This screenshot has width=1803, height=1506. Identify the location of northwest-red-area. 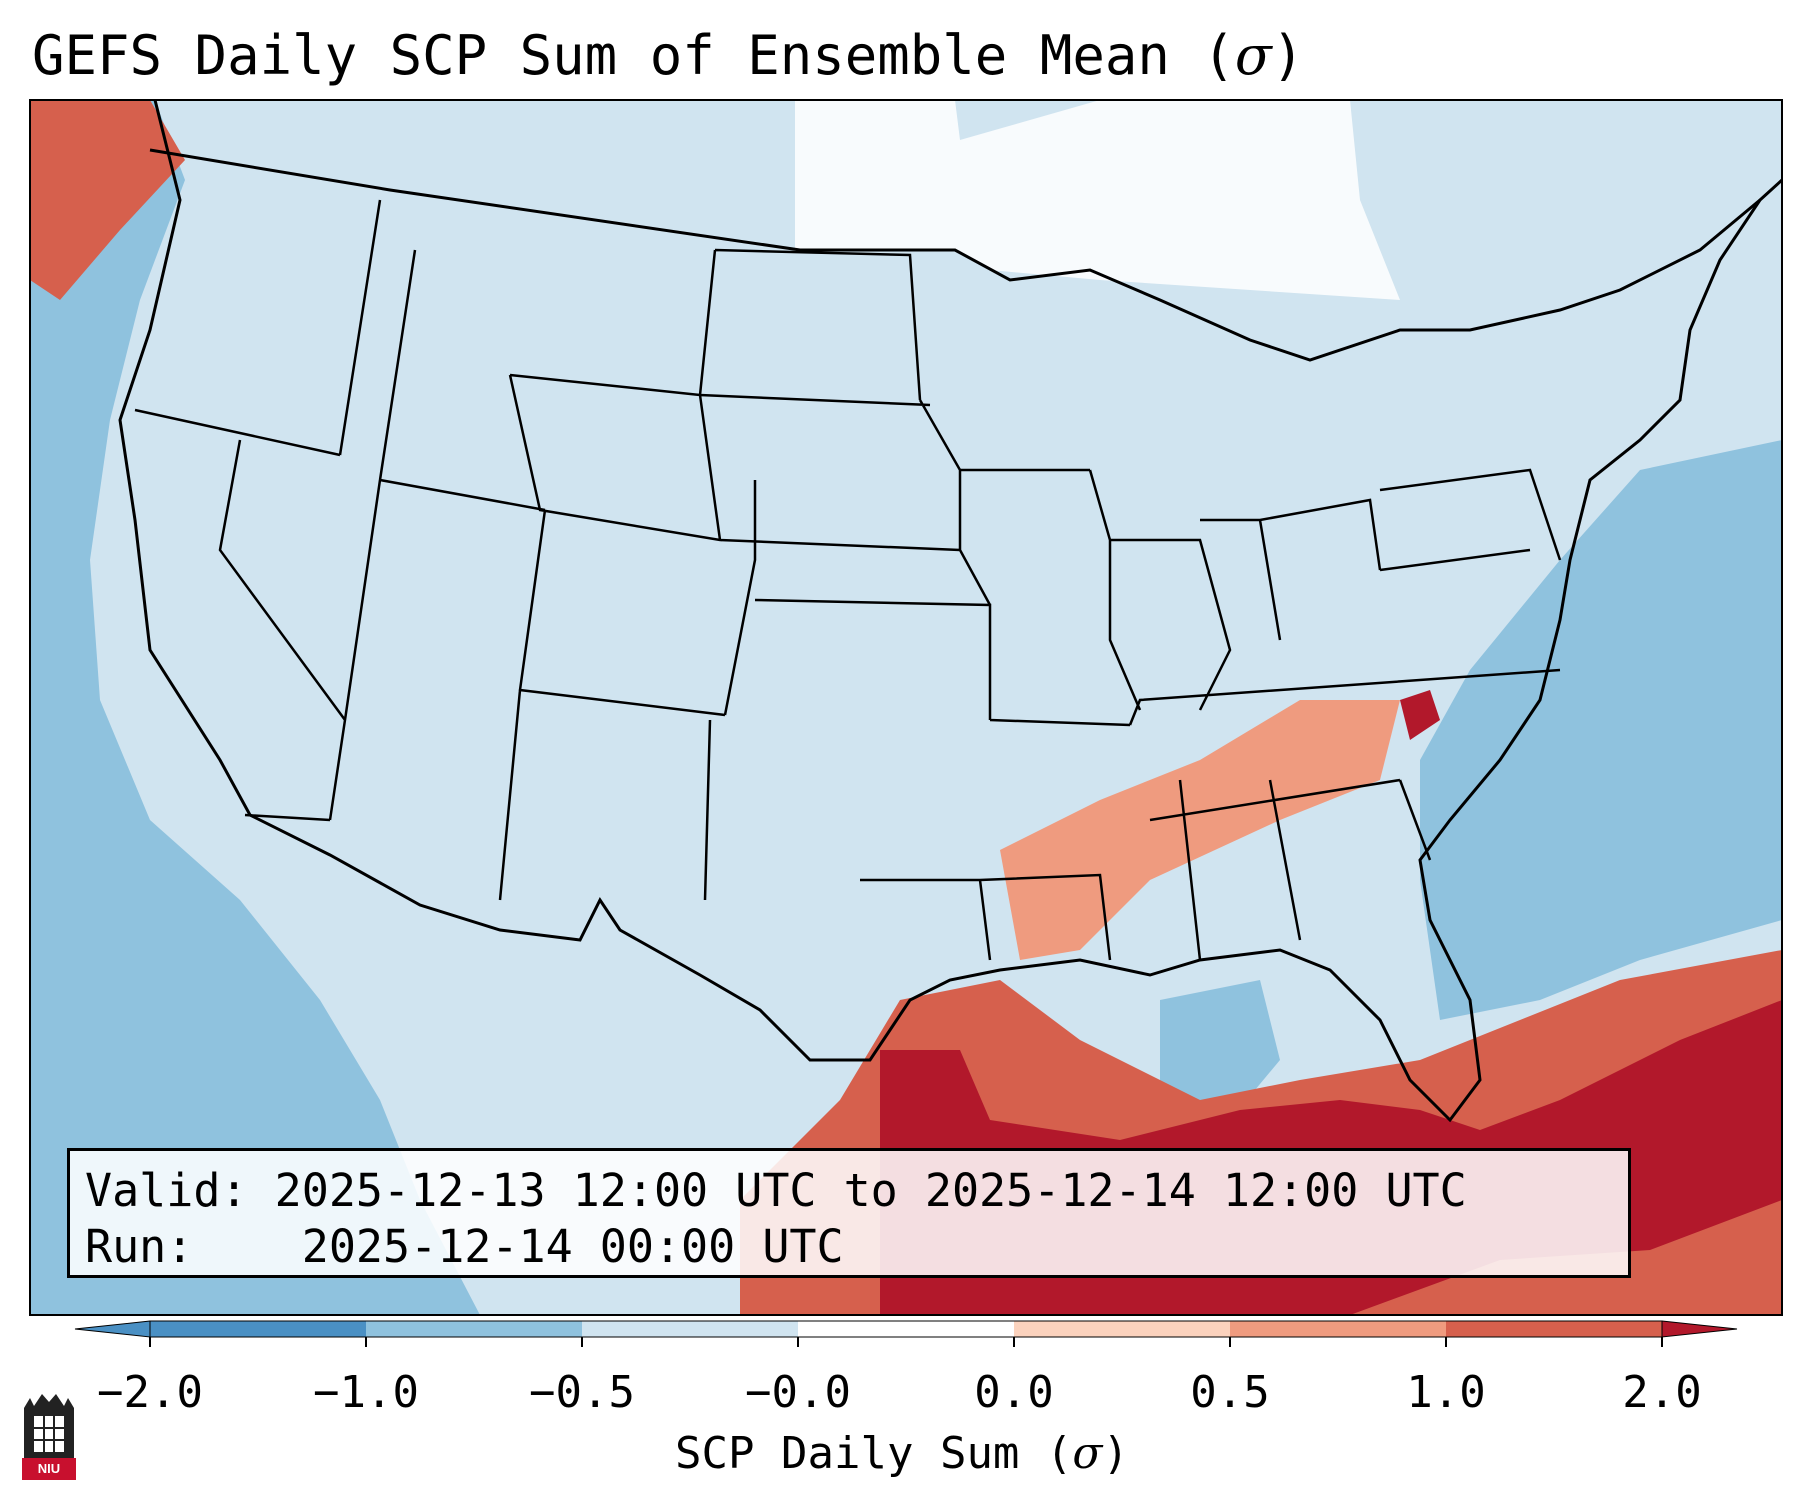
(107, 200).